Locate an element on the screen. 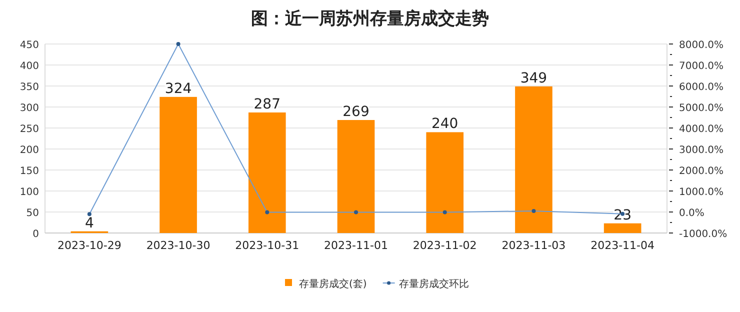 Image resolution: width=740 pixels, height=312 pixels. y-tick-label: 400 is located at coordinates (29, 66).